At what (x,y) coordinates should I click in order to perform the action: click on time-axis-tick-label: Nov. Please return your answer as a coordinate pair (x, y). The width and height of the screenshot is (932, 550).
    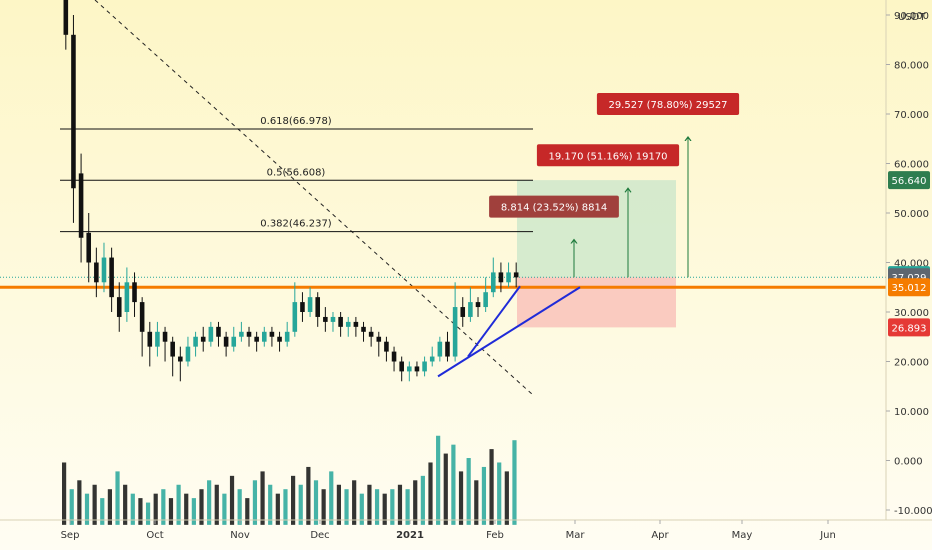
    Looking at the image, I should click on (240, 535).